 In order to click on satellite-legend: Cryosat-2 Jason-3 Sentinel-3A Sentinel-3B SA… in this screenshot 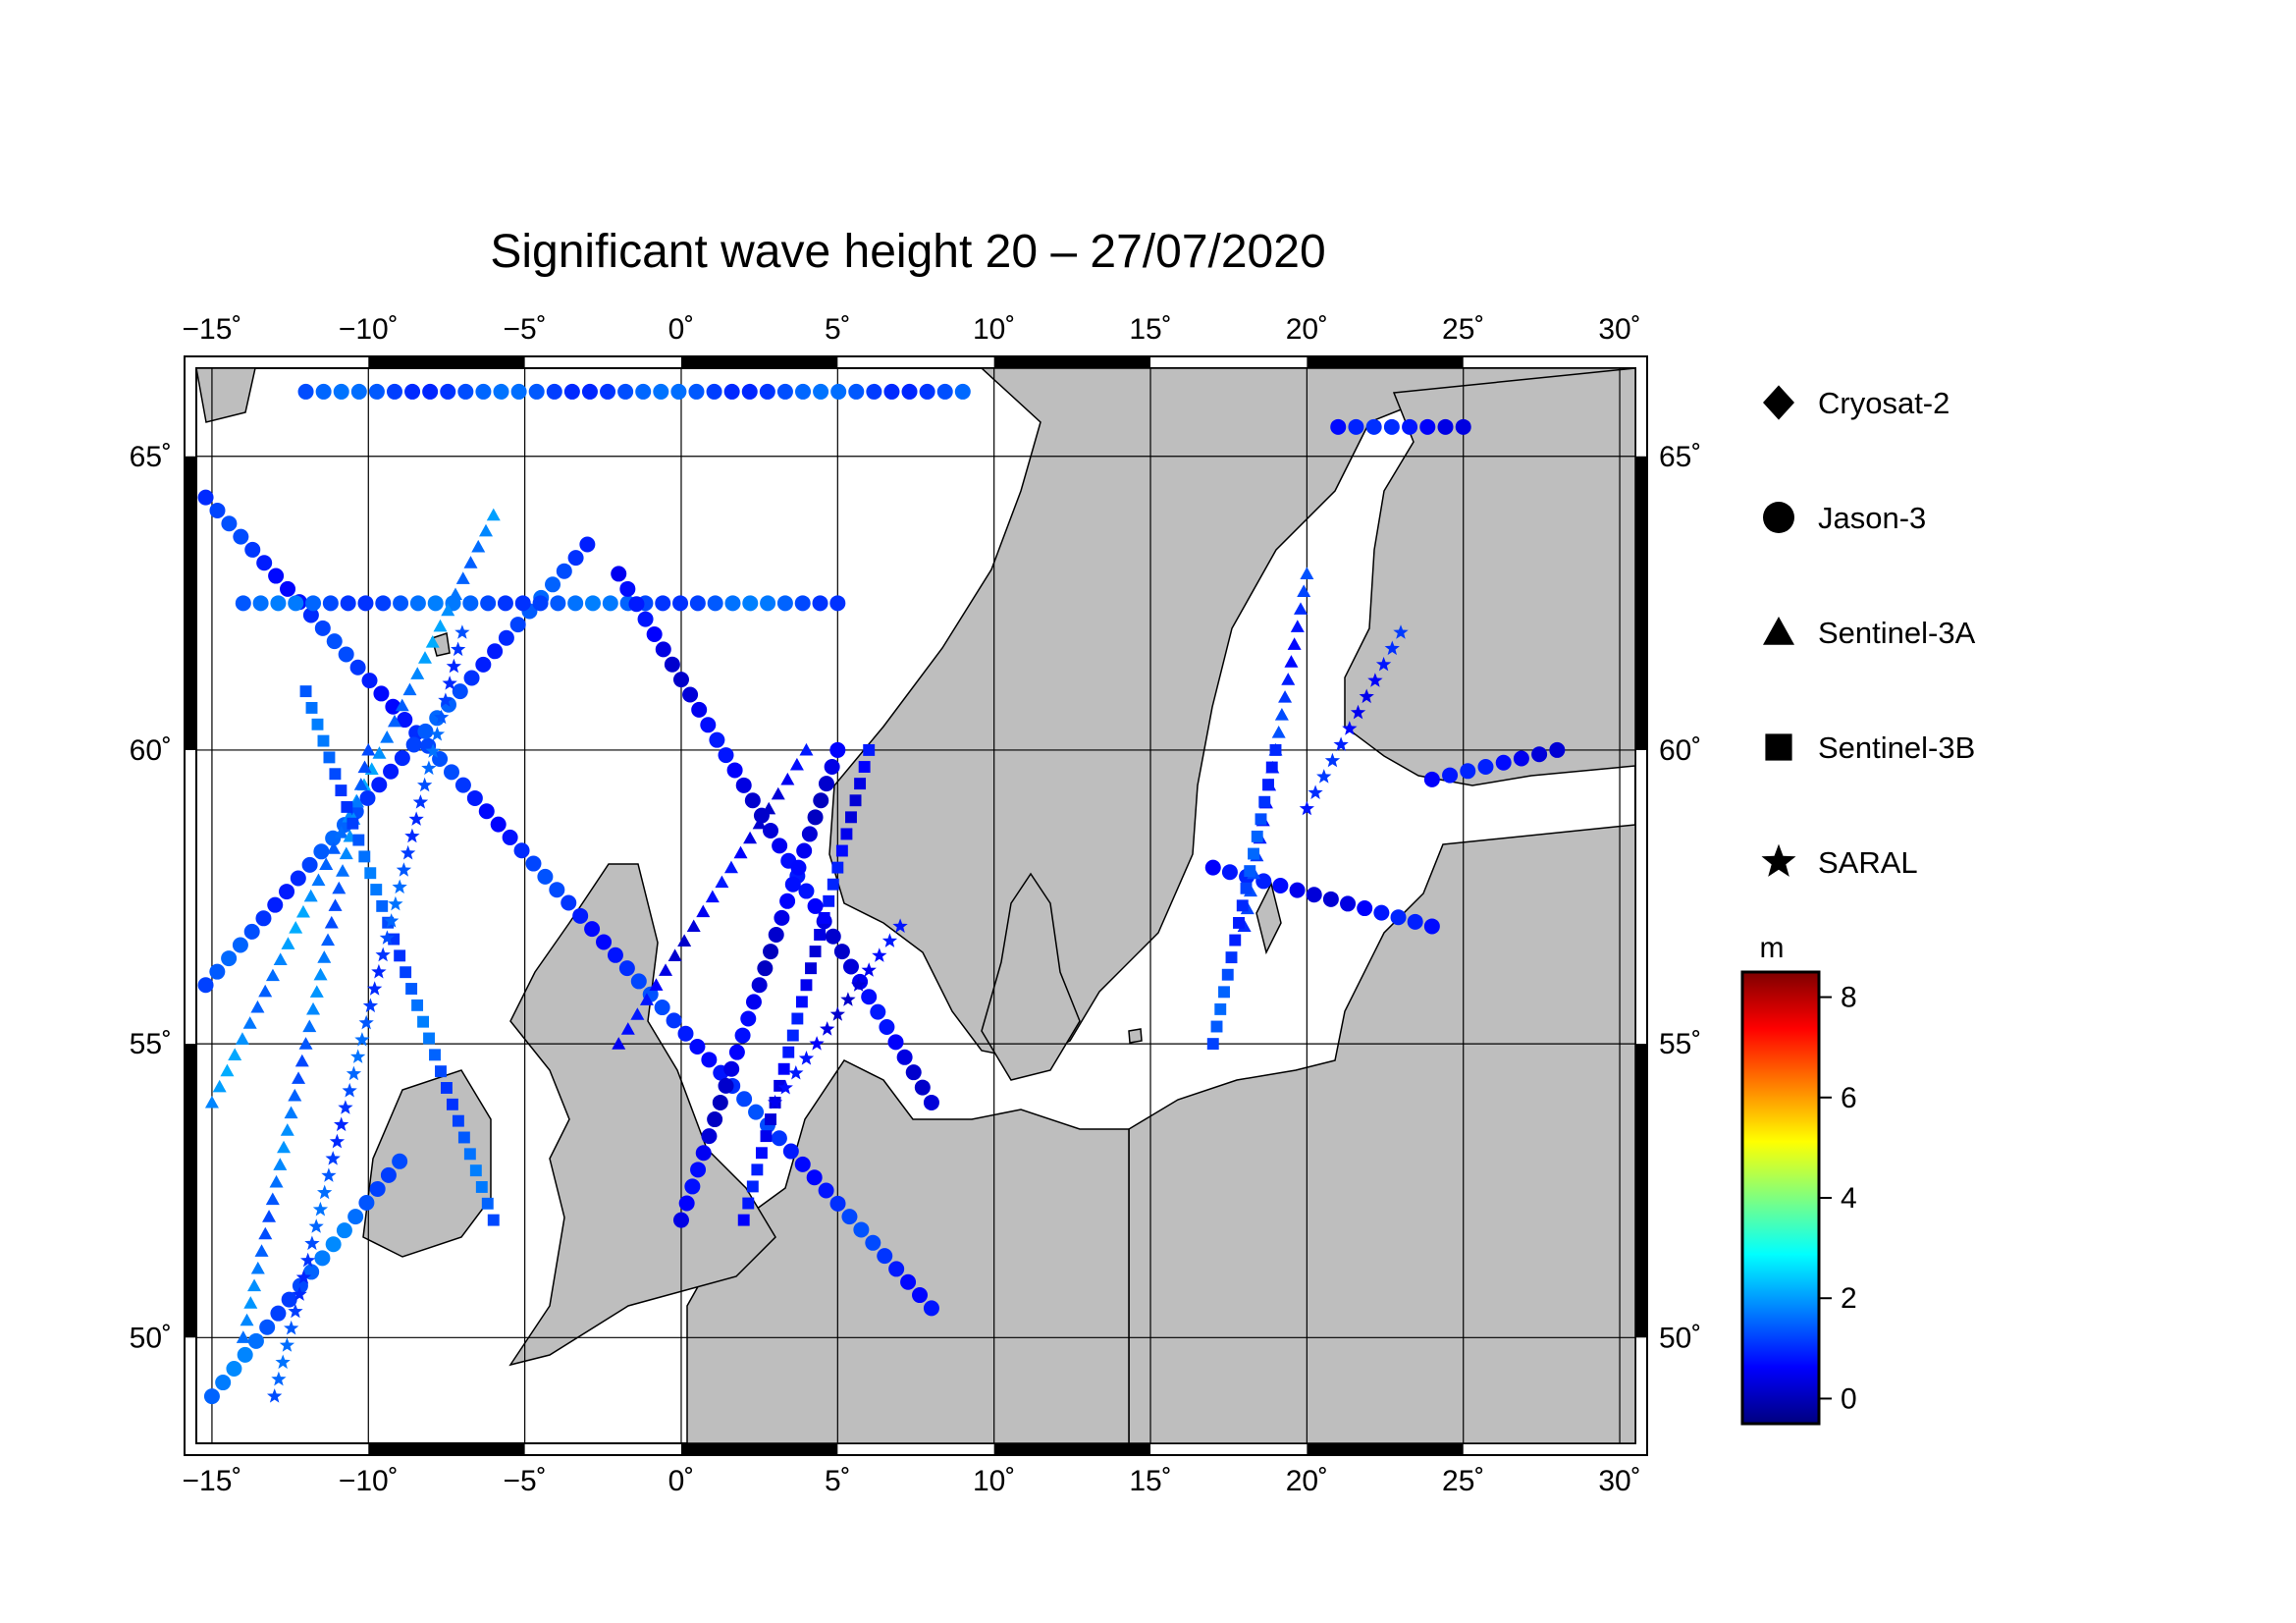, I will do `click(1869, 632)`.